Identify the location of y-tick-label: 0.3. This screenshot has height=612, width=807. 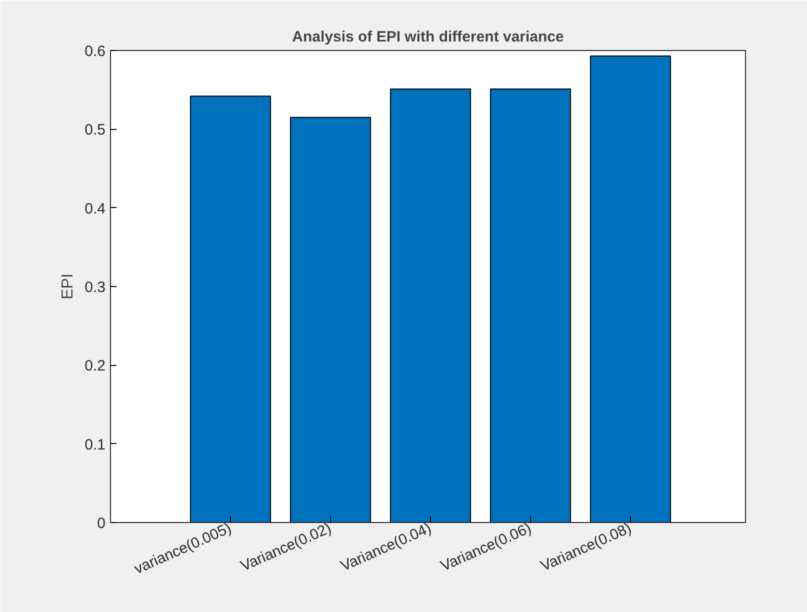
(95, 287).